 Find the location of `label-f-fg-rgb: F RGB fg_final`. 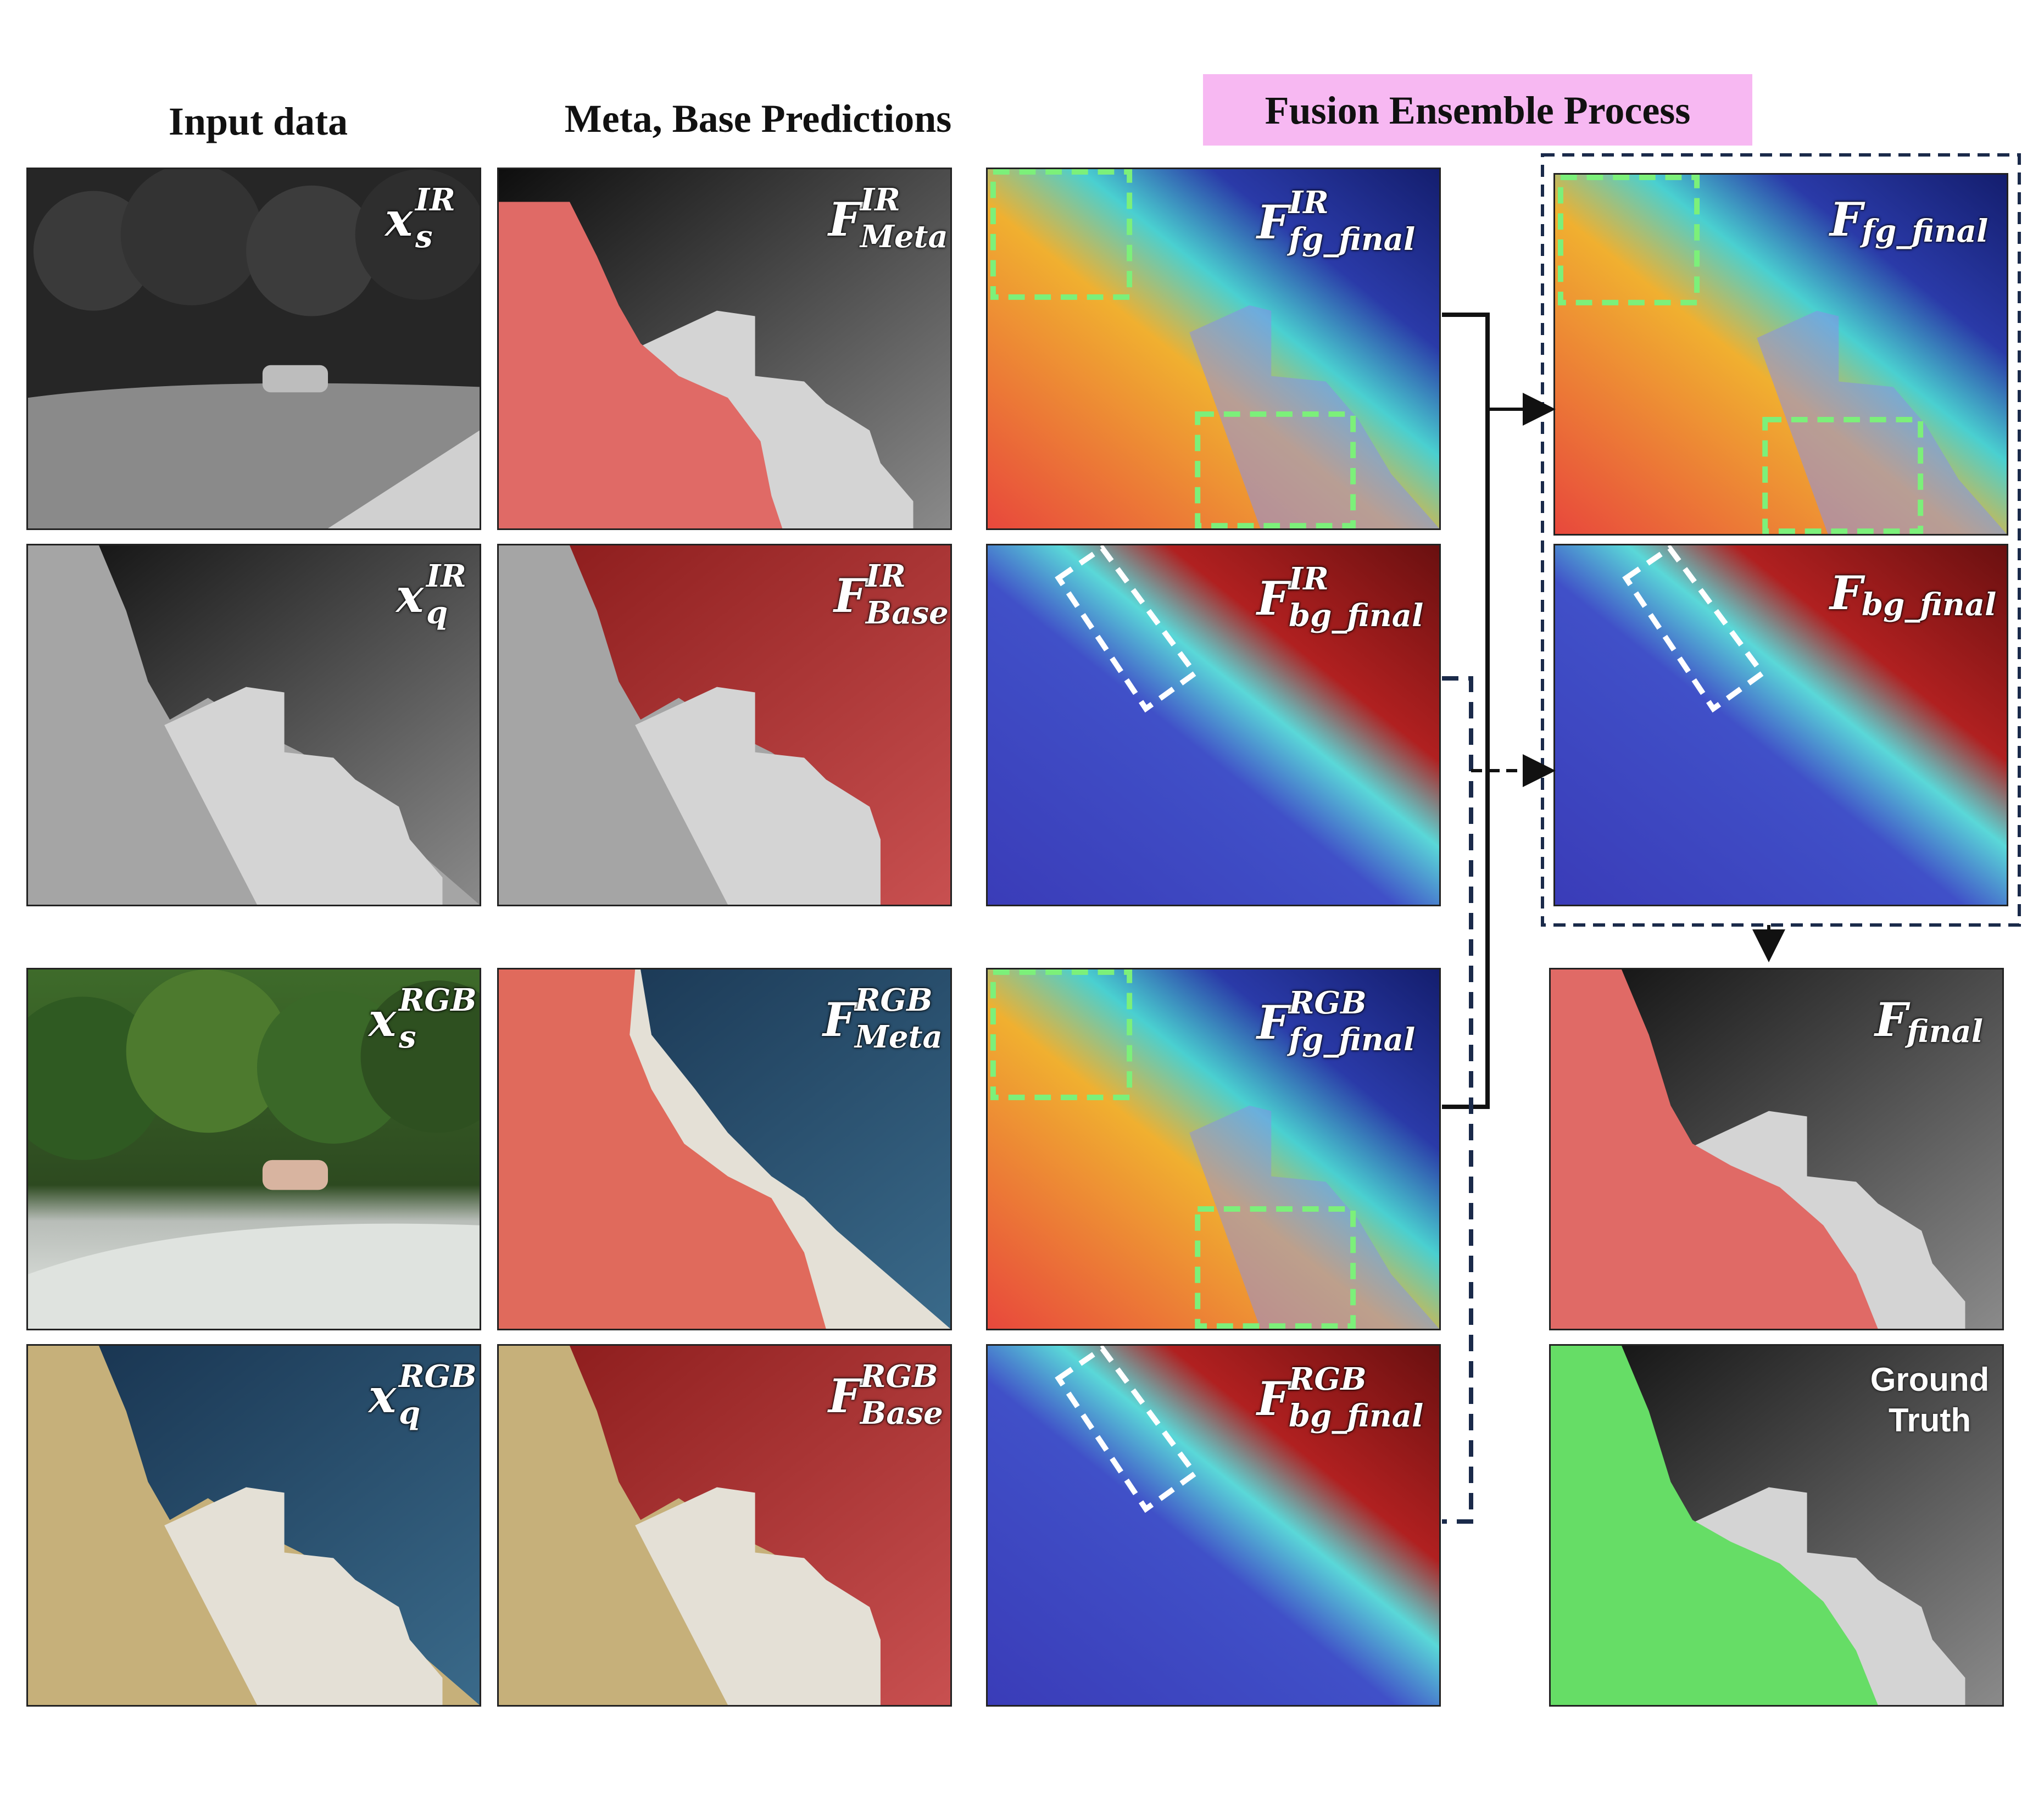

label-f-fg-rgb: F RGB fg_final is located at coordinates (1336, 1021).